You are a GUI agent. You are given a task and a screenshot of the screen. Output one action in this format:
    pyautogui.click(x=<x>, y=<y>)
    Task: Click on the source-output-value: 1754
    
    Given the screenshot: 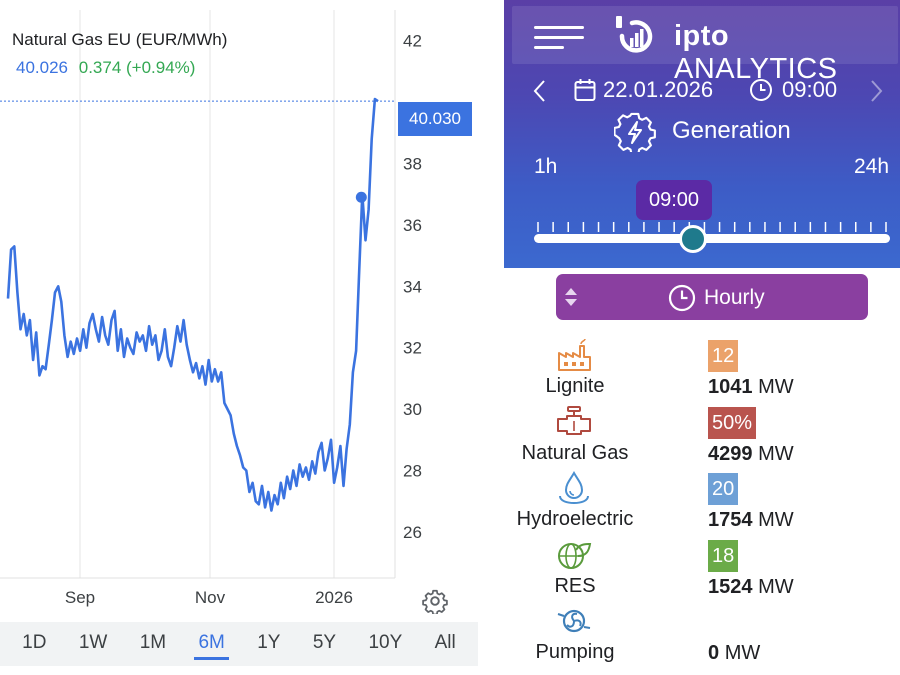 What is the action you would take?
    pyautogui.click(x=730, y=520)
    